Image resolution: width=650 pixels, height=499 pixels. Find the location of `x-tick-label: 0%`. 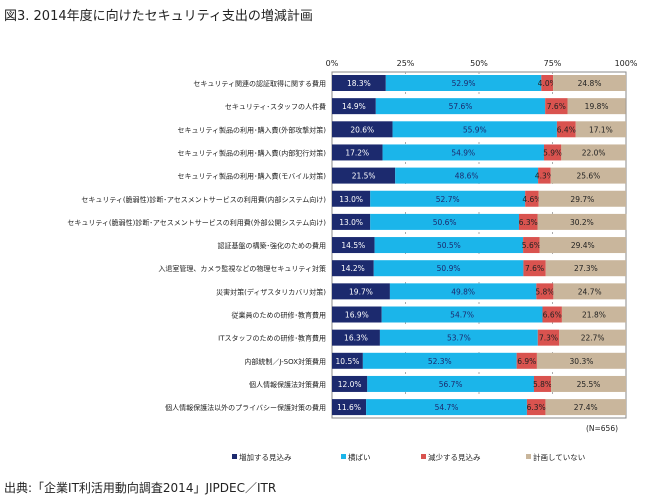

x-tick-label: 0% is located at coordinates (332, 63).